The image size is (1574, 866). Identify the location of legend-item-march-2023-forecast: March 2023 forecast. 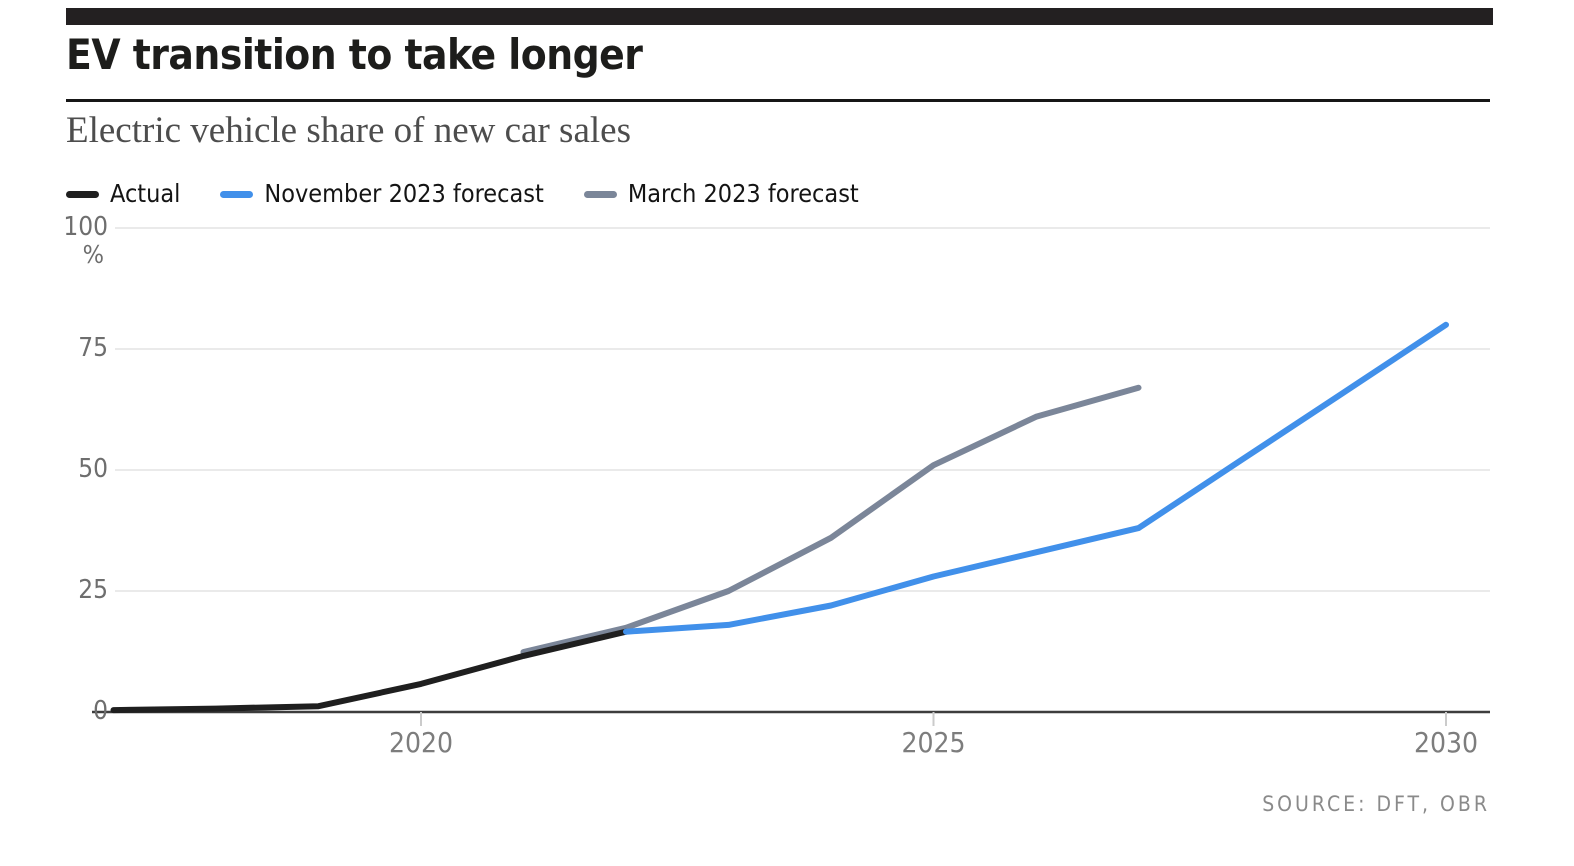
(721, 193).